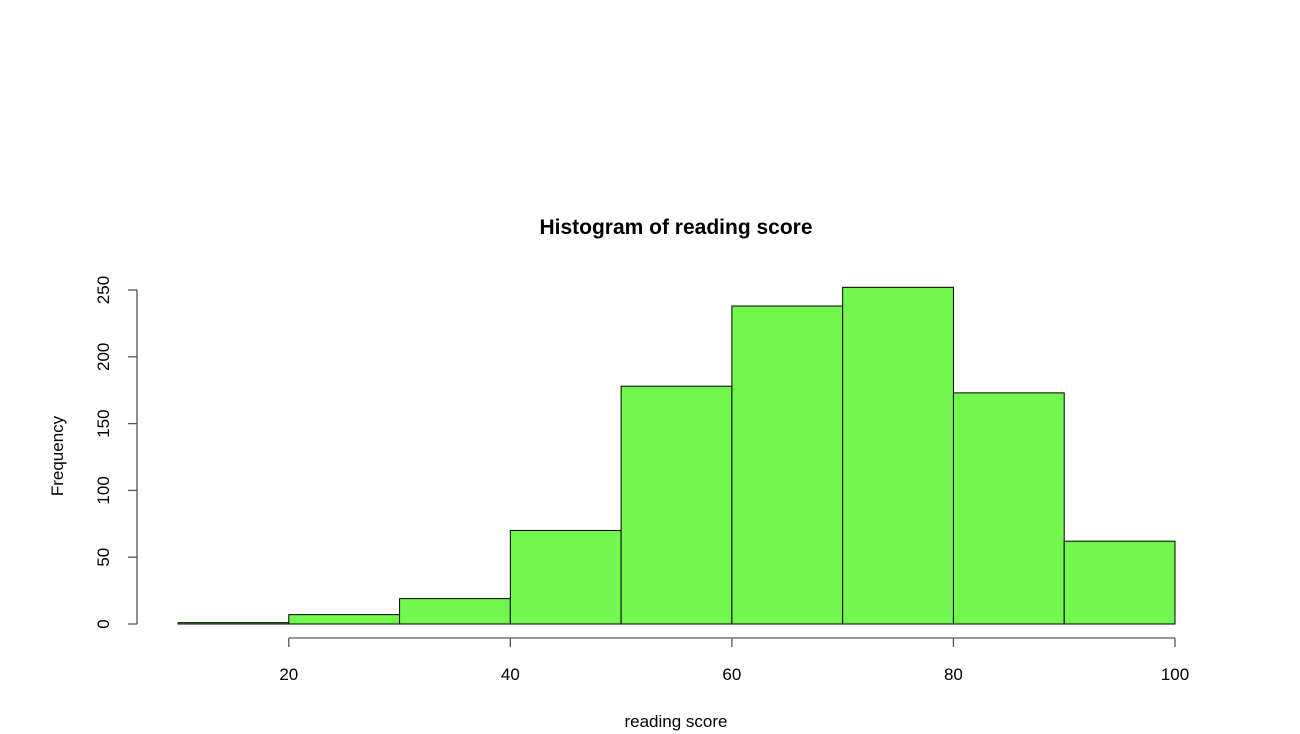  I want to click on x-axis: 20 40 60 80 100, so click(734, 660).